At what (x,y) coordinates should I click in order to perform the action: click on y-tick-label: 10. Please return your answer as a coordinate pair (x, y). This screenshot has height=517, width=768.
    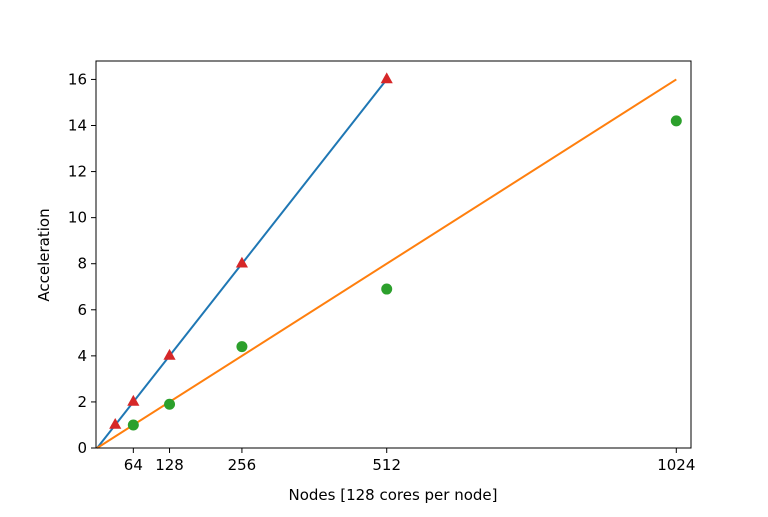
    Looking at the image, I should click on (77, 218).